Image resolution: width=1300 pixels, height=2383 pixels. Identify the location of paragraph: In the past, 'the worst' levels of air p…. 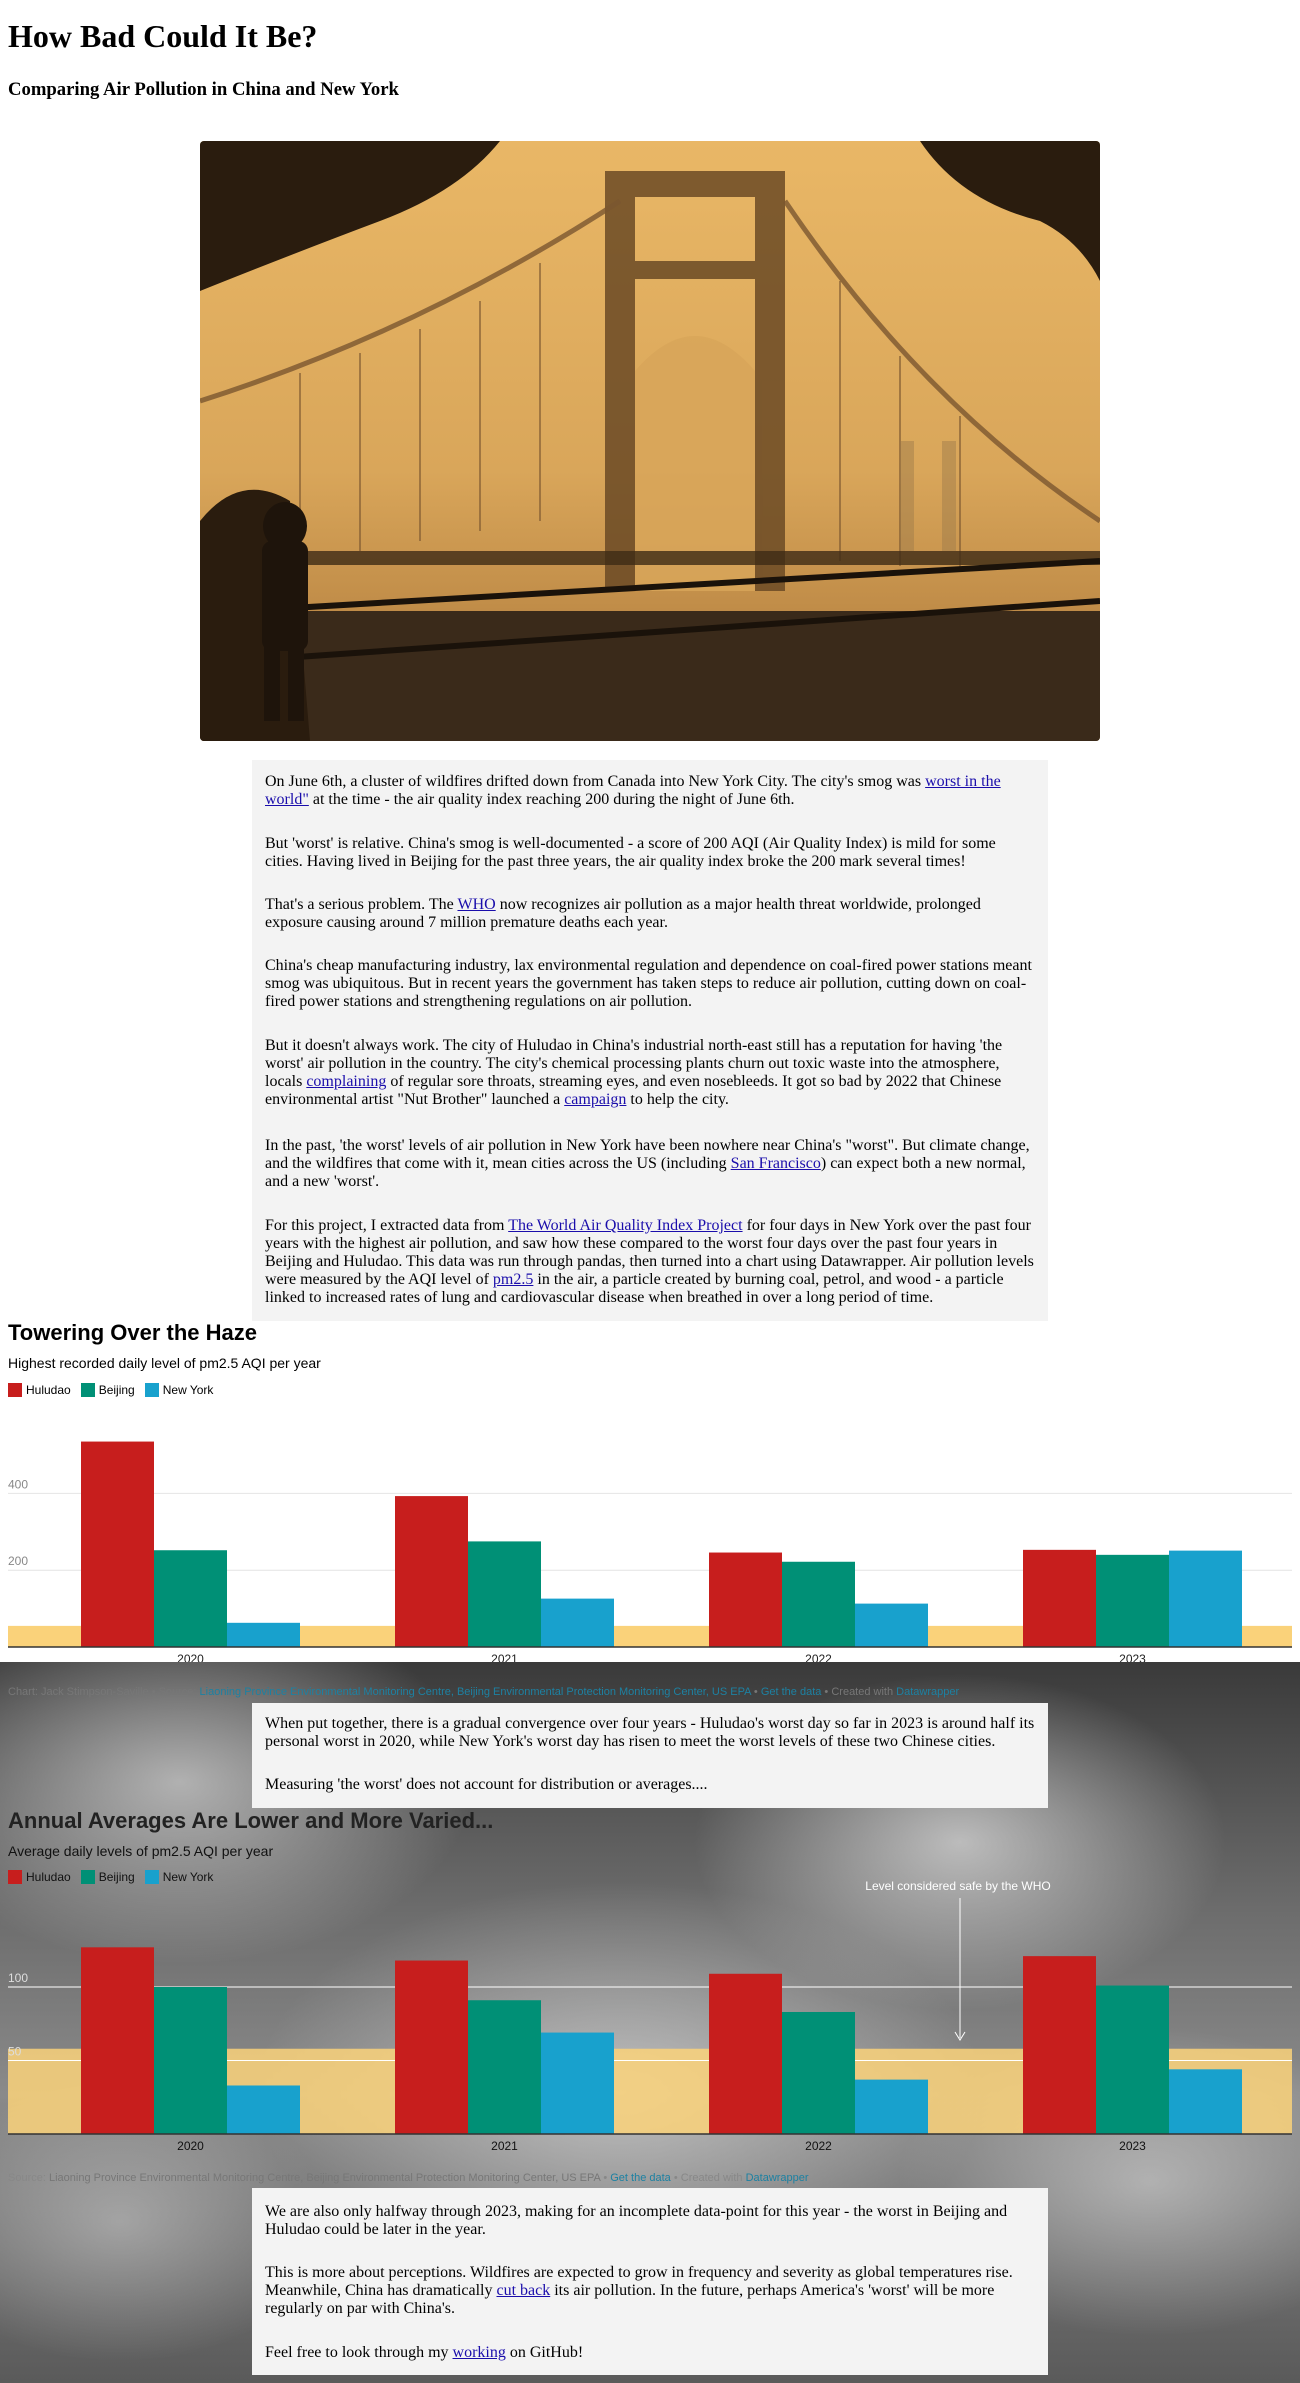
(650, 1164).